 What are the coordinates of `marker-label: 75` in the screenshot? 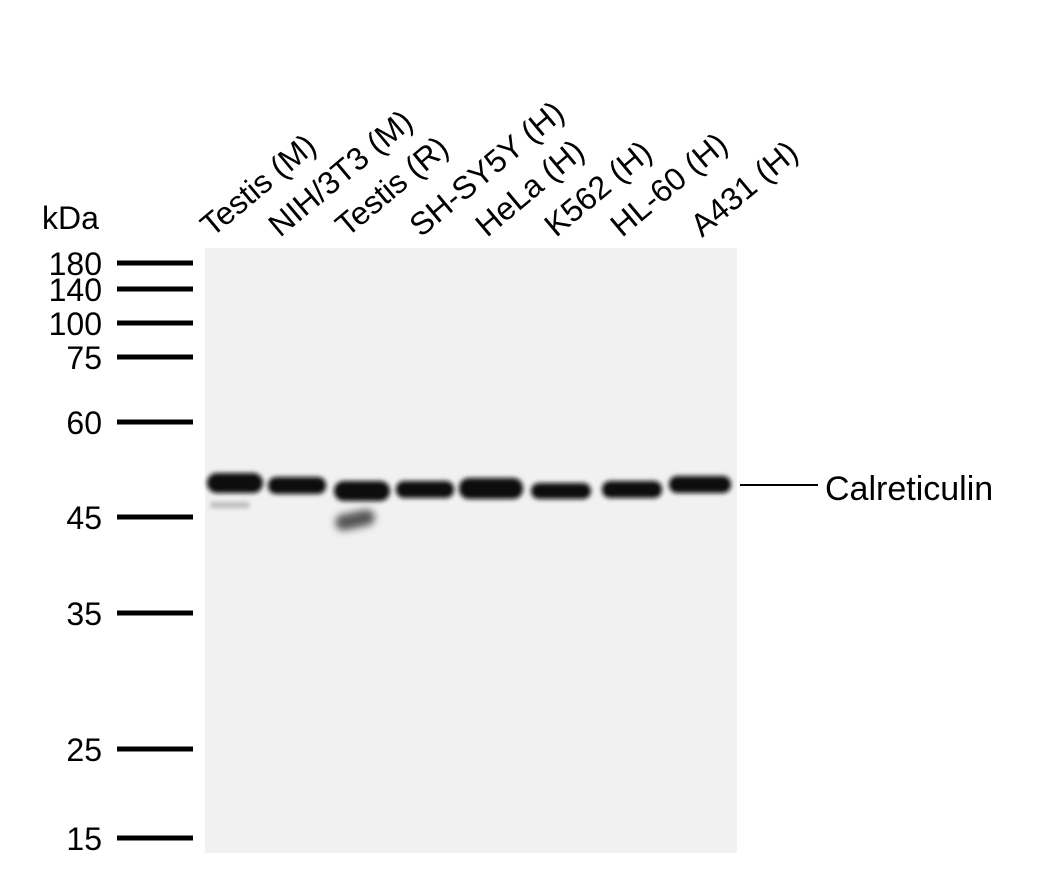 It's located at (84, 358).